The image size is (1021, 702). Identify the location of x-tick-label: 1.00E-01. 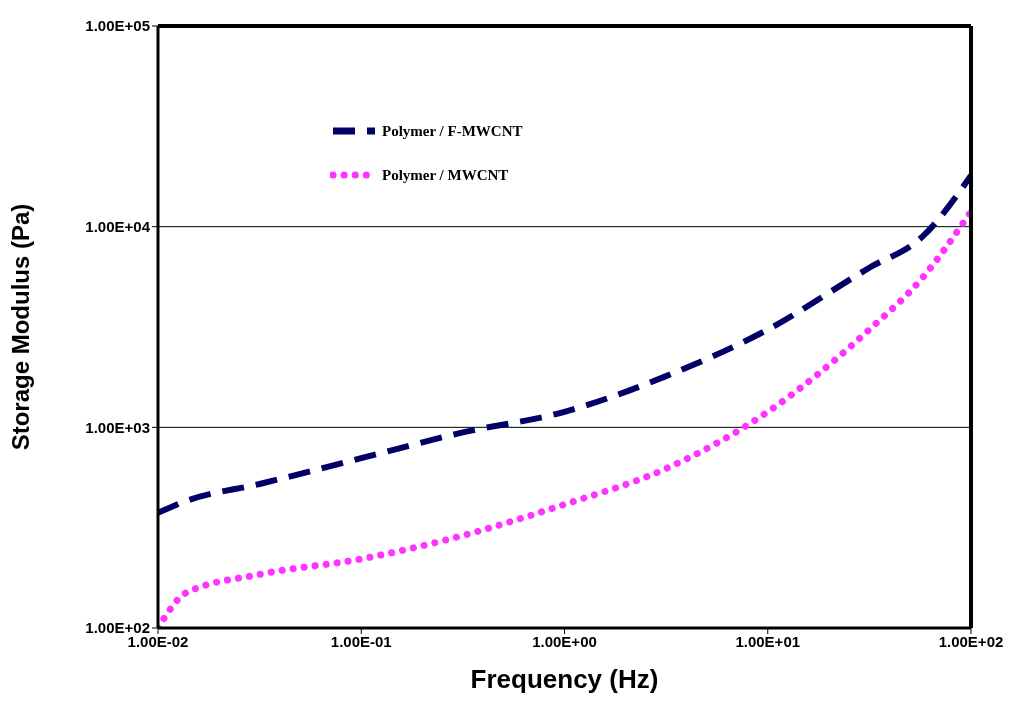
(361, 641).